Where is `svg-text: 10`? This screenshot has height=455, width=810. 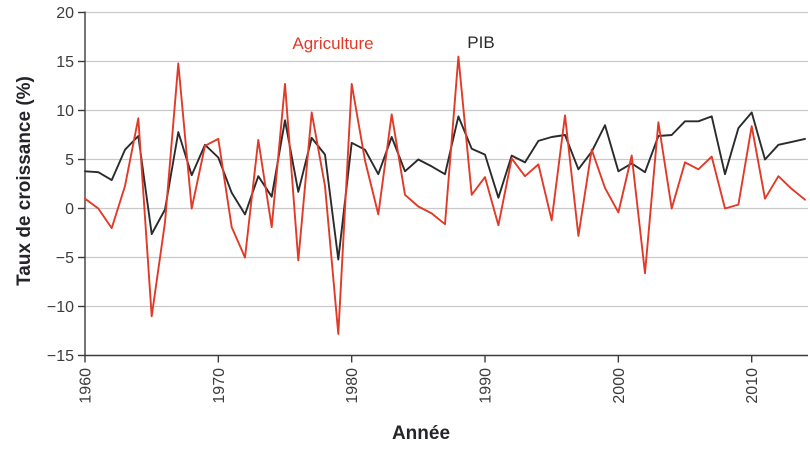 svg-text: 10 is located at coordinates (65, 111).